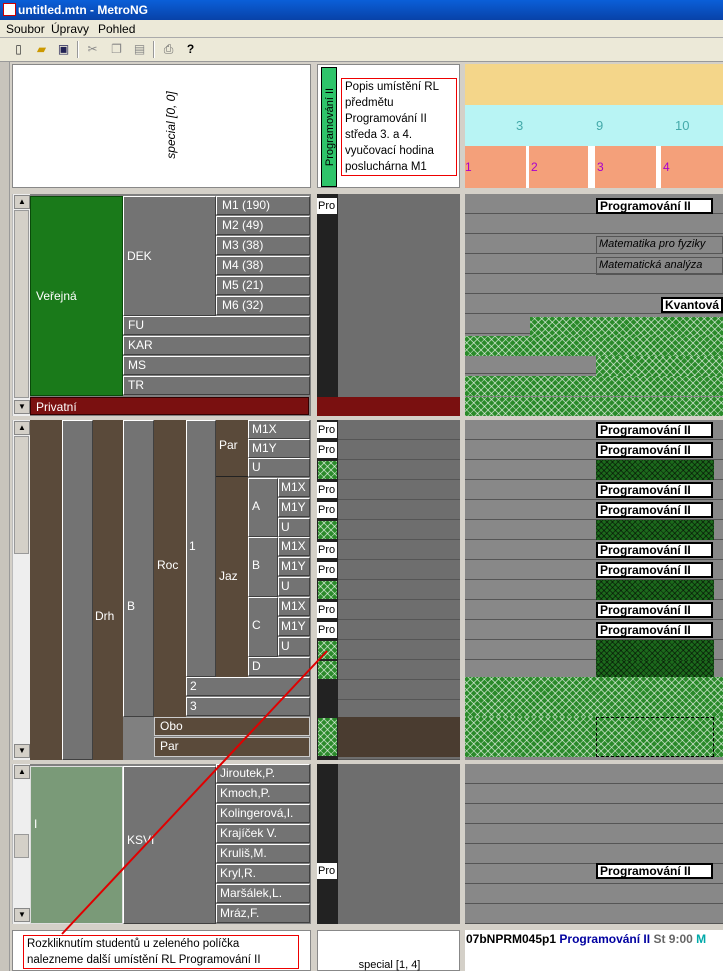 The height and width of the screenshot is (971, 723). Describe the element at coordinates (216, 365) in the screenshot. I see `dept-ms-cell: MS` at that location.